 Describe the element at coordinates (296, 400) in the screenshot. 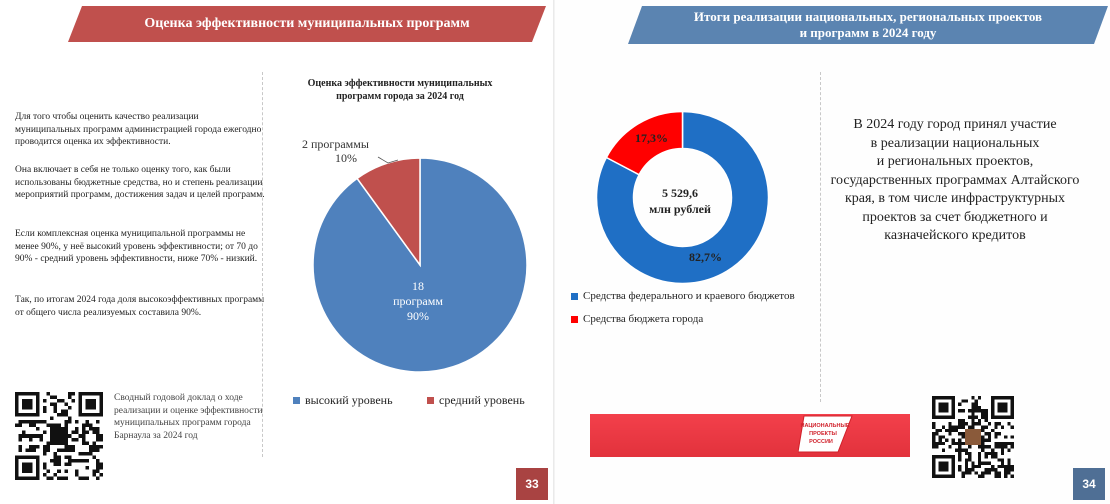

I see `legend-high-swatch` at that location.